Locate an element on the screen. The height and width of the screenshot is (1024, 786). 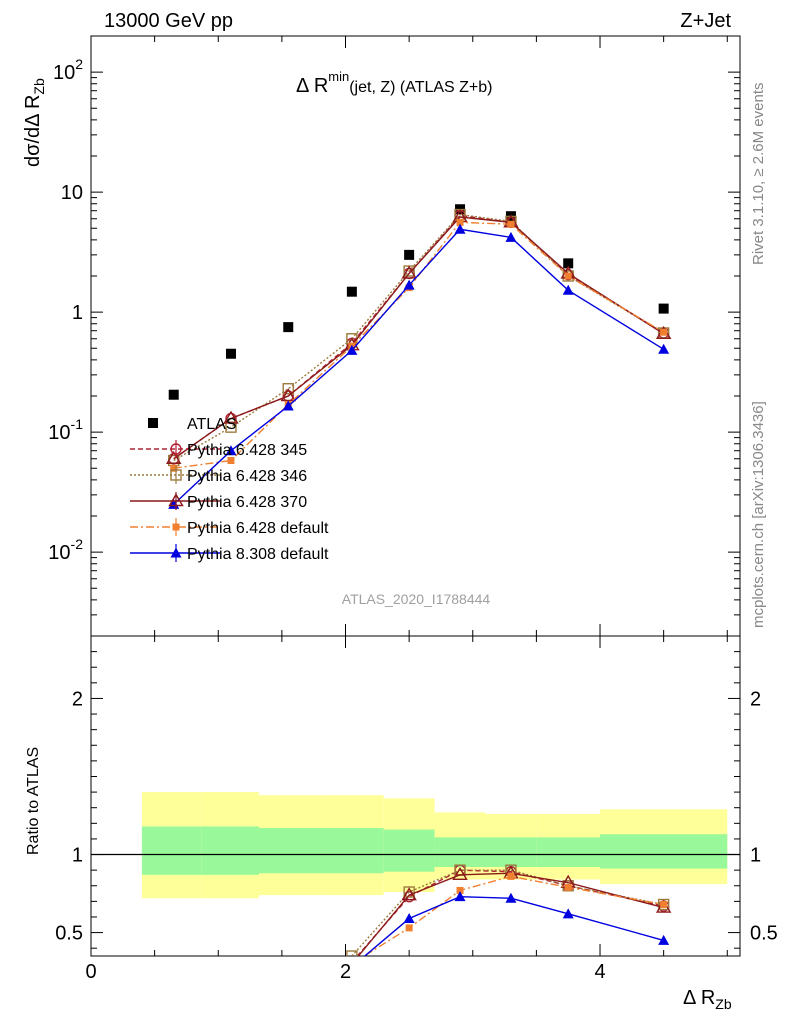
legend-entry-p346: Pythia 6.428 346 is located at coordinates (218, 475).